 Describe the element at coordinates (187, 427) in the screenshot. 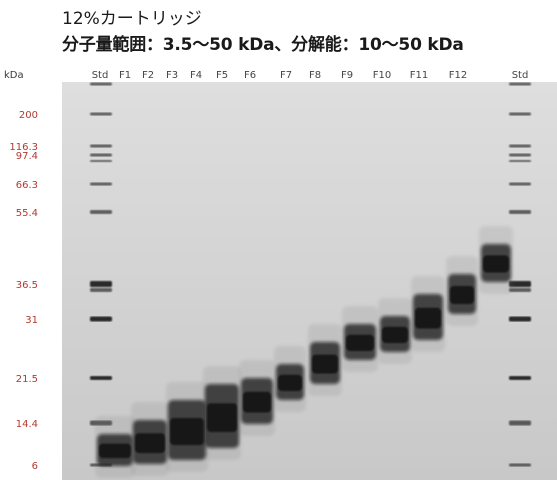

I see `band-f3` at that location.